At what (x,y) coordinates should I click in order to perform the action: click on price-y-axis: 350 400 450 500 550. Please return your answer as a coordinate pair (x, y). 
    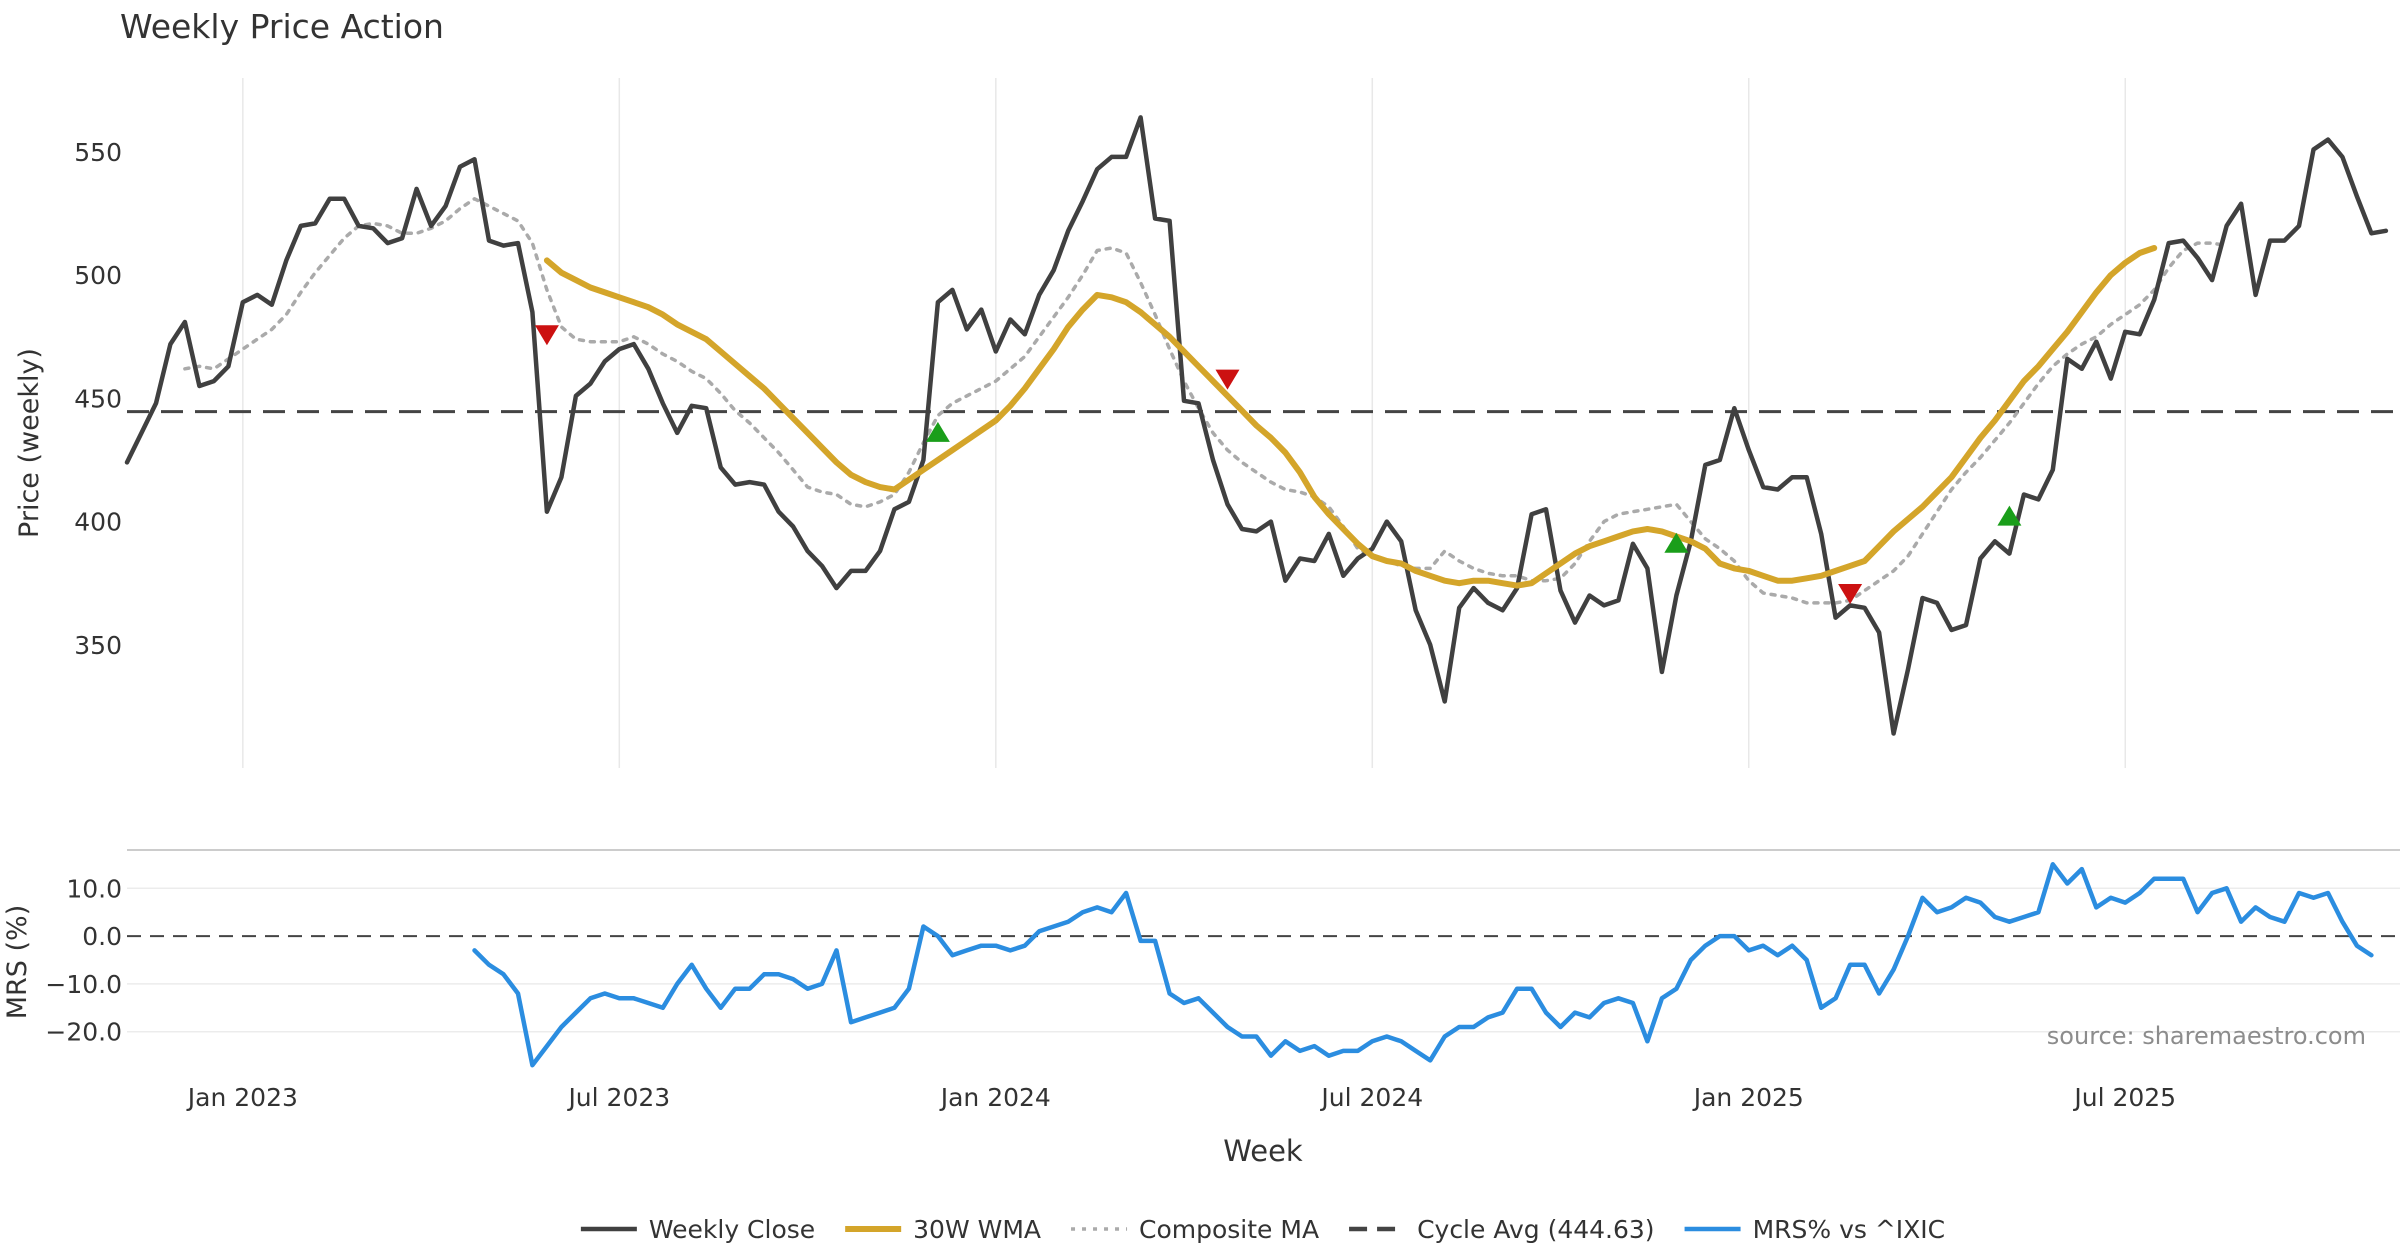
    Looking at the image, I should click on (98, 399).